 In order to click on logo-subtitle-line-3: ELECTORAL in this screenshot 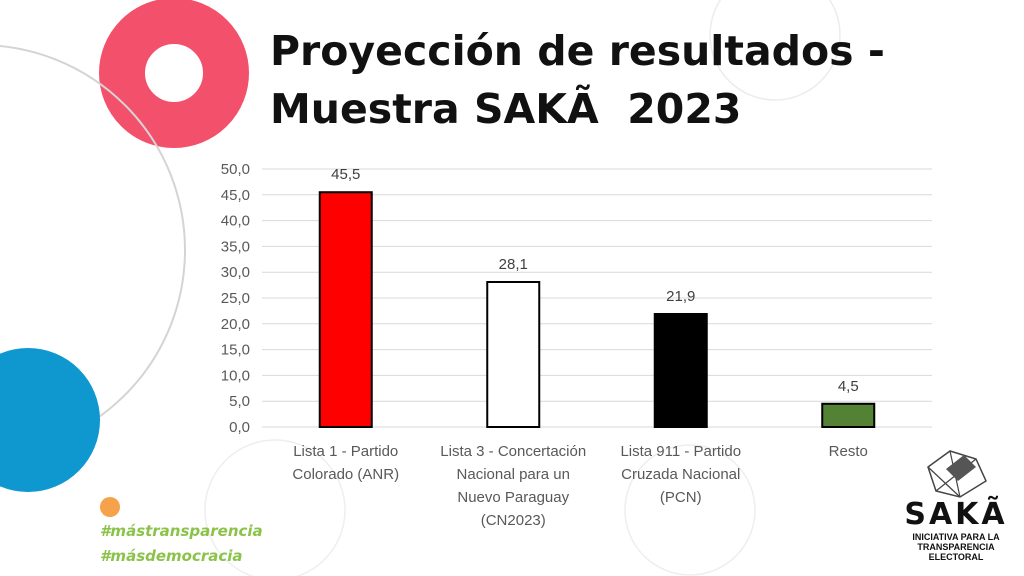, I will do `click(956, 557)`.